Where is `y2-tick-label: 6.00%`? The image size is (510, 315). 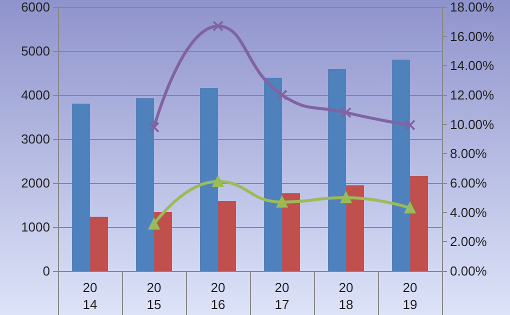
y2-tick-label: 6.00% is located at coordinates (469, 183).